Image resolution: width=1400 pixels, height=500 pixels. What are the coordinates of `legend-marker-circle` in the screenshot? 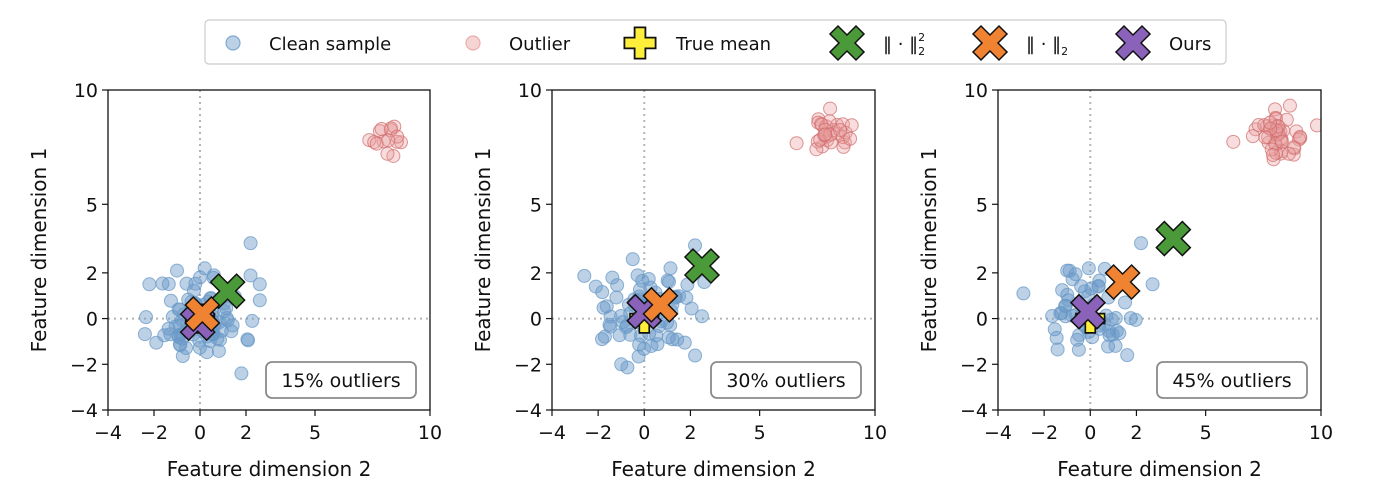 It's located at (233, 43).